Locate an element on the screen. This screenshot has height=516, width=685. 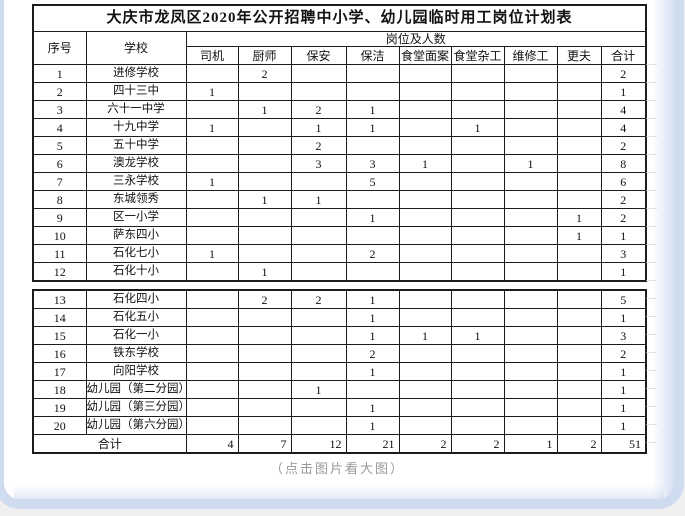
cell-school: 五十中学 is located at coordinates (136, 145).